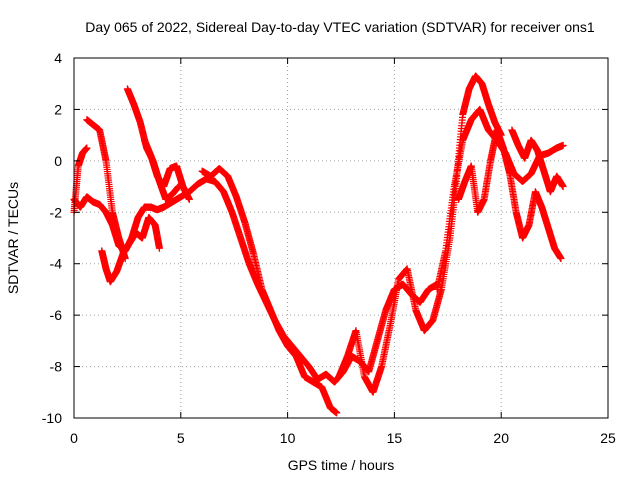 The width and height of the screenshot is (640, 480). I want to click on series-satellite-track-d, so click(130, 249).